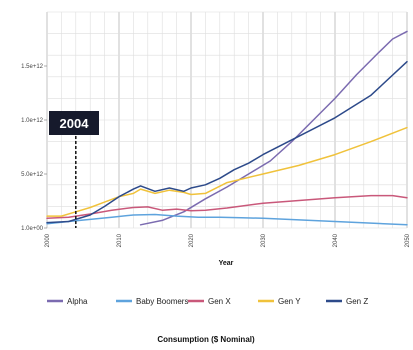 This screenshot has width=413, height=350. I want to click on y-tick-label: 1.0e+12, so click(32, 121).